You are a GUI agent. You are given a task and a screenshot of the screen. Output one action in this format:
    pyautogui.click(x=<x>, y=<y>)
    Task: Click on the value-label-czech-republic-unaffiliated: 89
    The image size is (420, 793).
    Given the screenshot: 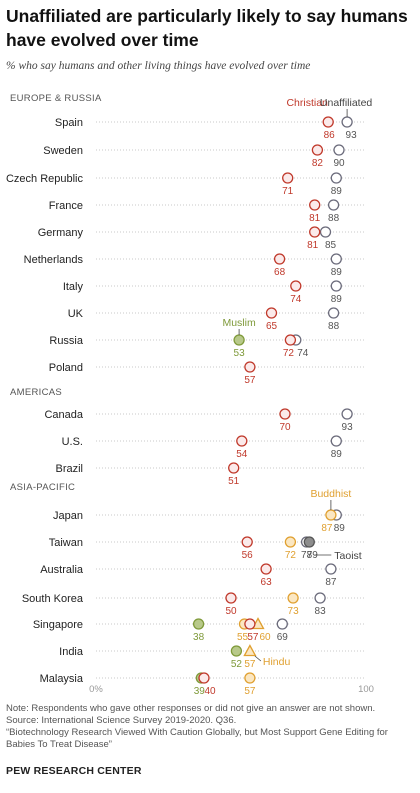 What is the action you would take?
    pyautogui.click(x=337, y=191)
    